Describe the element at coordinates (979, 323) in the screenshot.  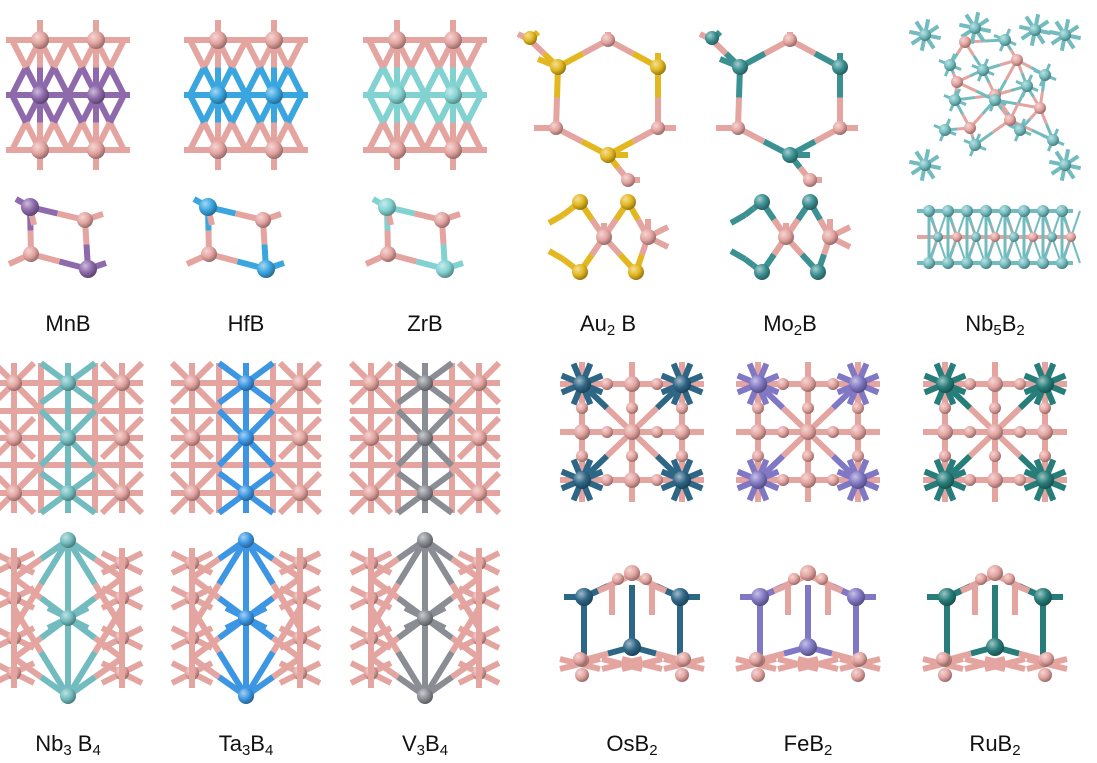
I see `label-text: Nb` at that location.